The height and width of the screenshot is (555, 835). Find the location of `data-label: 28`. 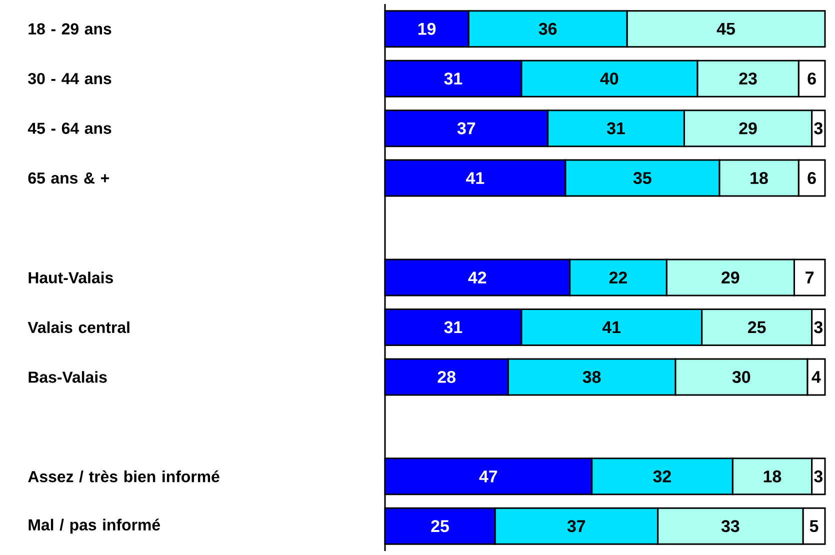

data-label: 28 is located at coordinates (447, 376).